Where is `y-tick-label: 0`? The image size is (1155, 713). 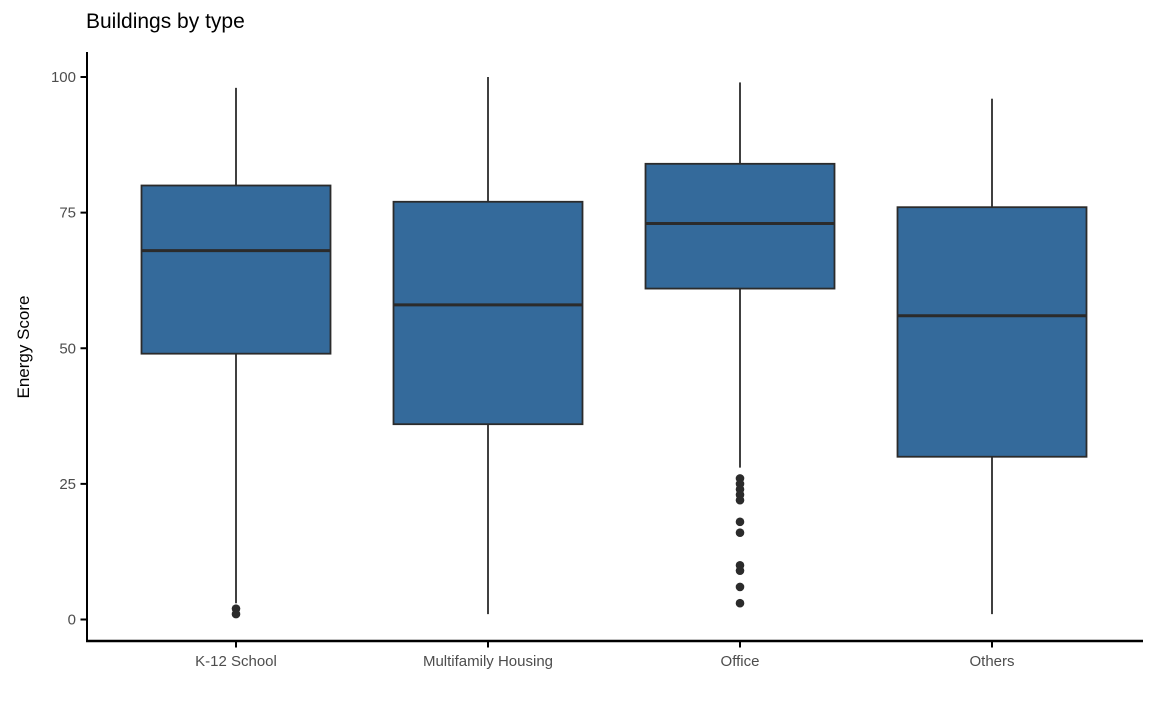 y-tick-label: 0 is located at coordinates (72, 620).